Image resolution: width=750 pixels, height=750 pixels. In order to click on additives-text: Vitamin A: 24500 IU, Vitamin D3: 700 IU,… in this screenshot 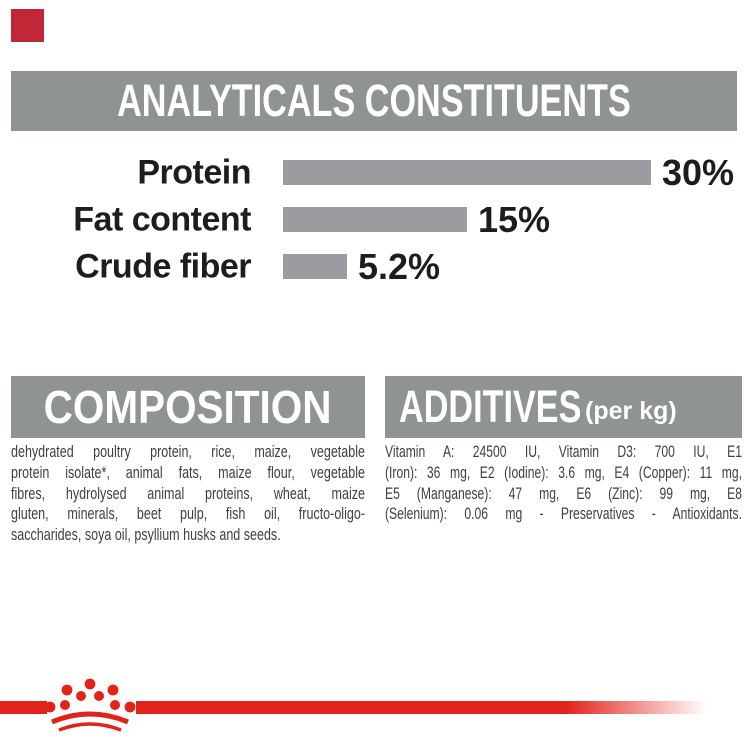, I will do `click(563, 483)`.